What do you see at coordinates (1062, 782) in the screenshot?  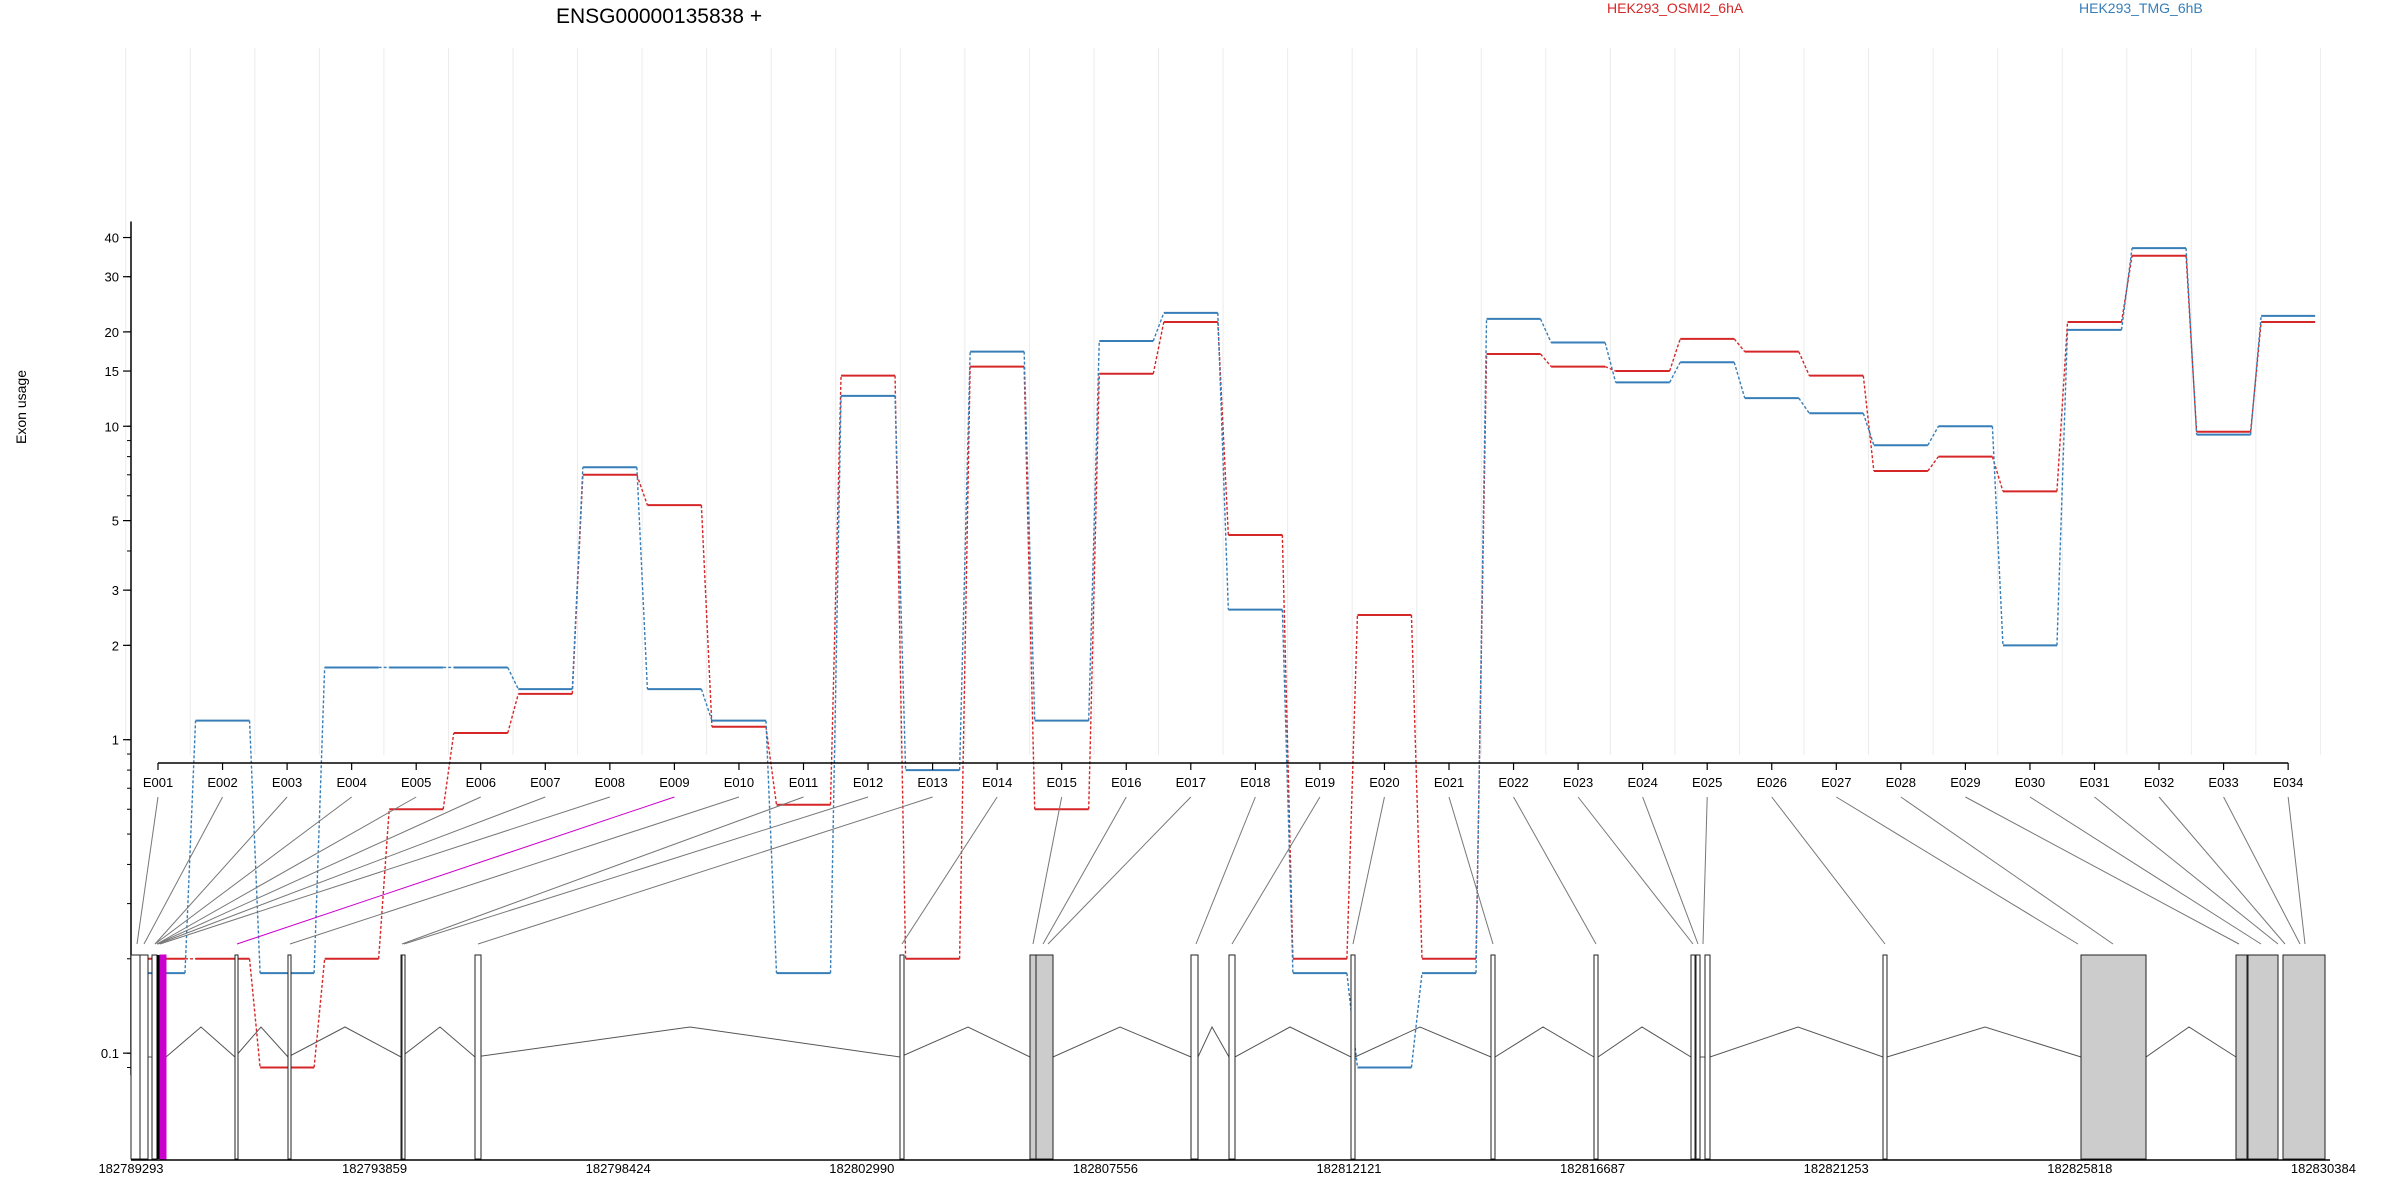 I see `exon-label-E015: E015` at bounding box center [1062, 782].